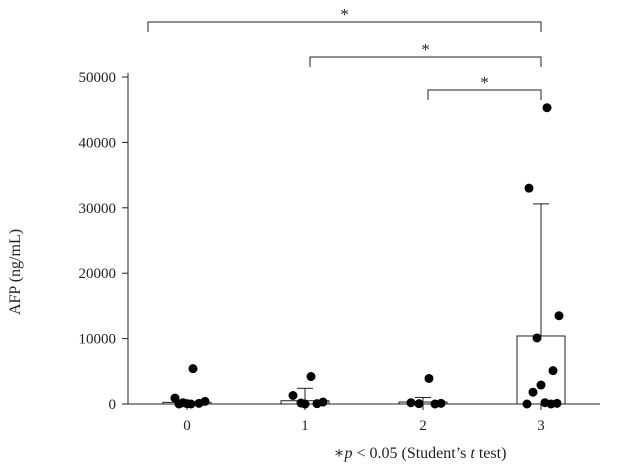  Describe the element at coordinates (113, 405) in the screenshot. I see `y-tick-label: 0` at that location.